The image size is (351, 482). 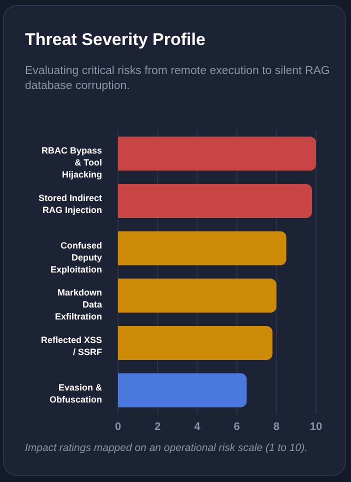 What do you see at coordinates (276, 426) in the screenshot?
I see `x-tick-label: 8` at bounding box center [276, 426].